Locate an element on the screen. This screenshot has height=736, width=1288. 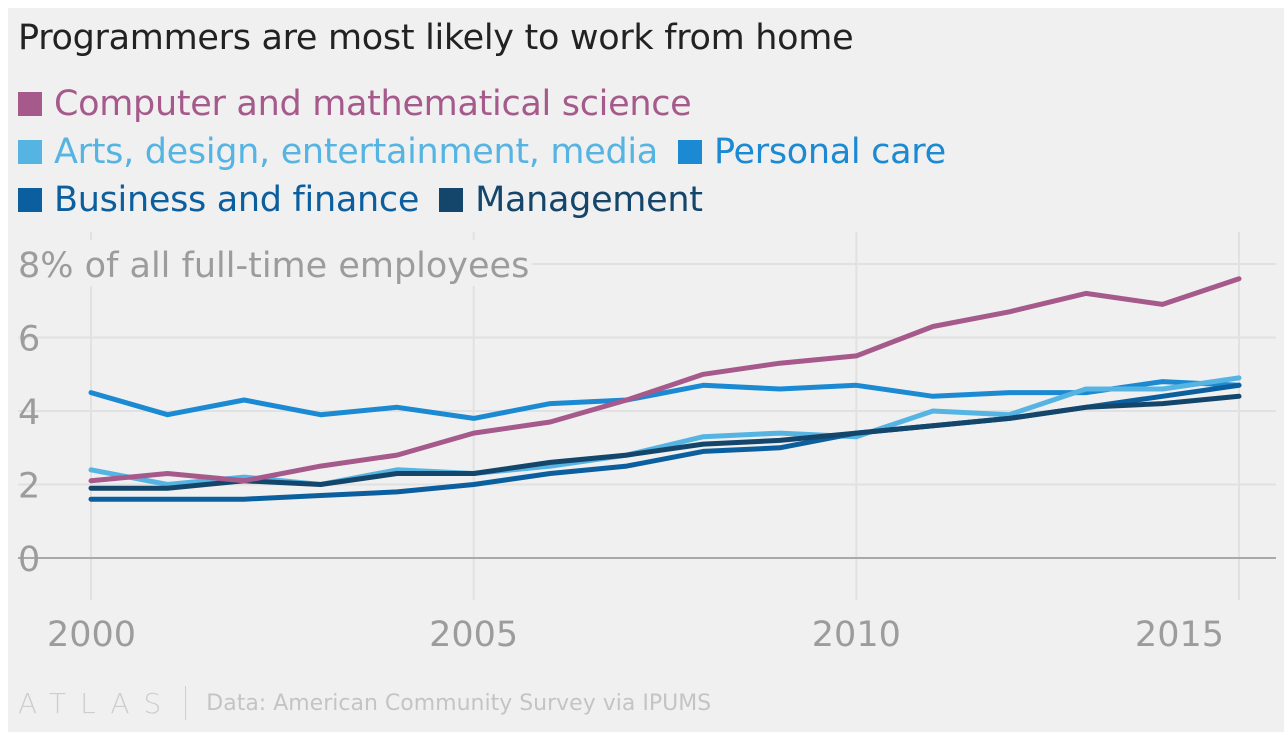
y-label-mask is located at coordinates (273, 263).